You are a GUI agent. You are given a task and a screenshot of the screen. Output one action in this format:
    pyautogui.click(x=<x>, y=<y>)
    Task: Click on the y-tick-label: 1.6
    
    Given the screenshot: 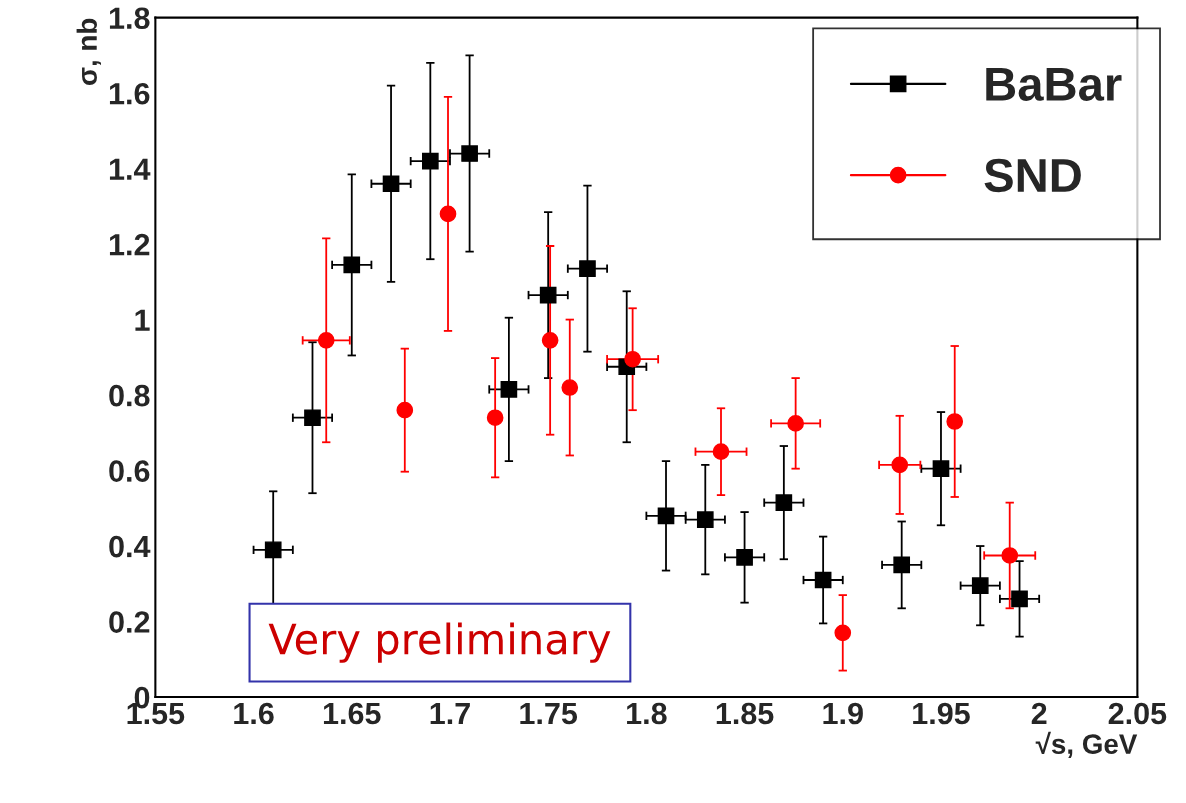 What is the action you would take?
    pyautogui.click(x=129, y=93)
    